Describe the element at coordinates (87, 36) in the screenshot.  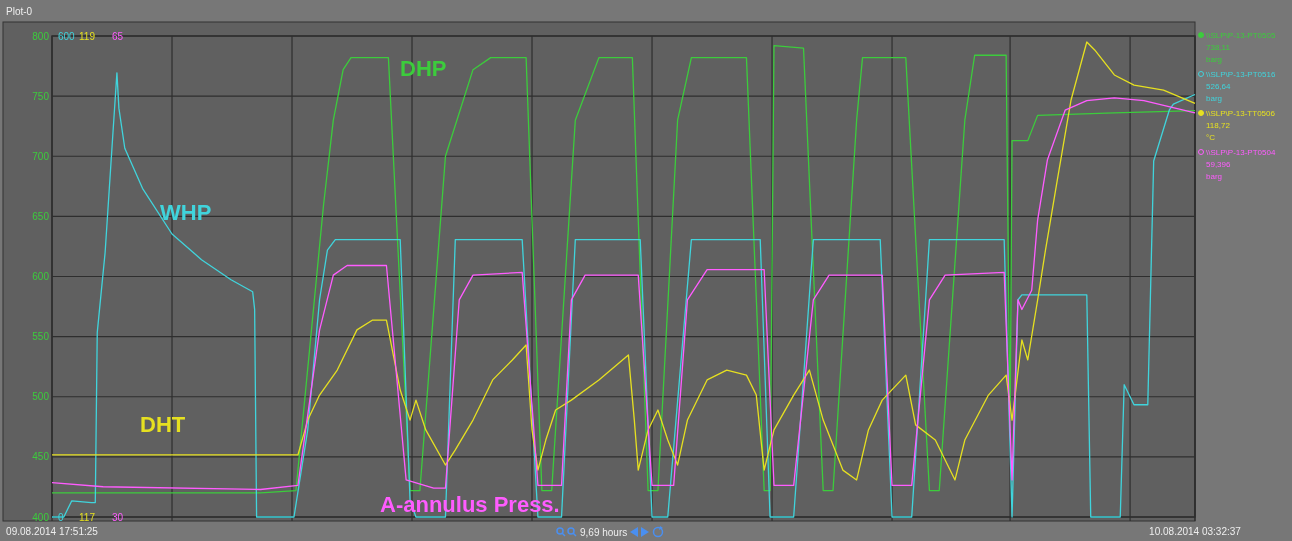
I see `y-tick-label: 119` at that location.